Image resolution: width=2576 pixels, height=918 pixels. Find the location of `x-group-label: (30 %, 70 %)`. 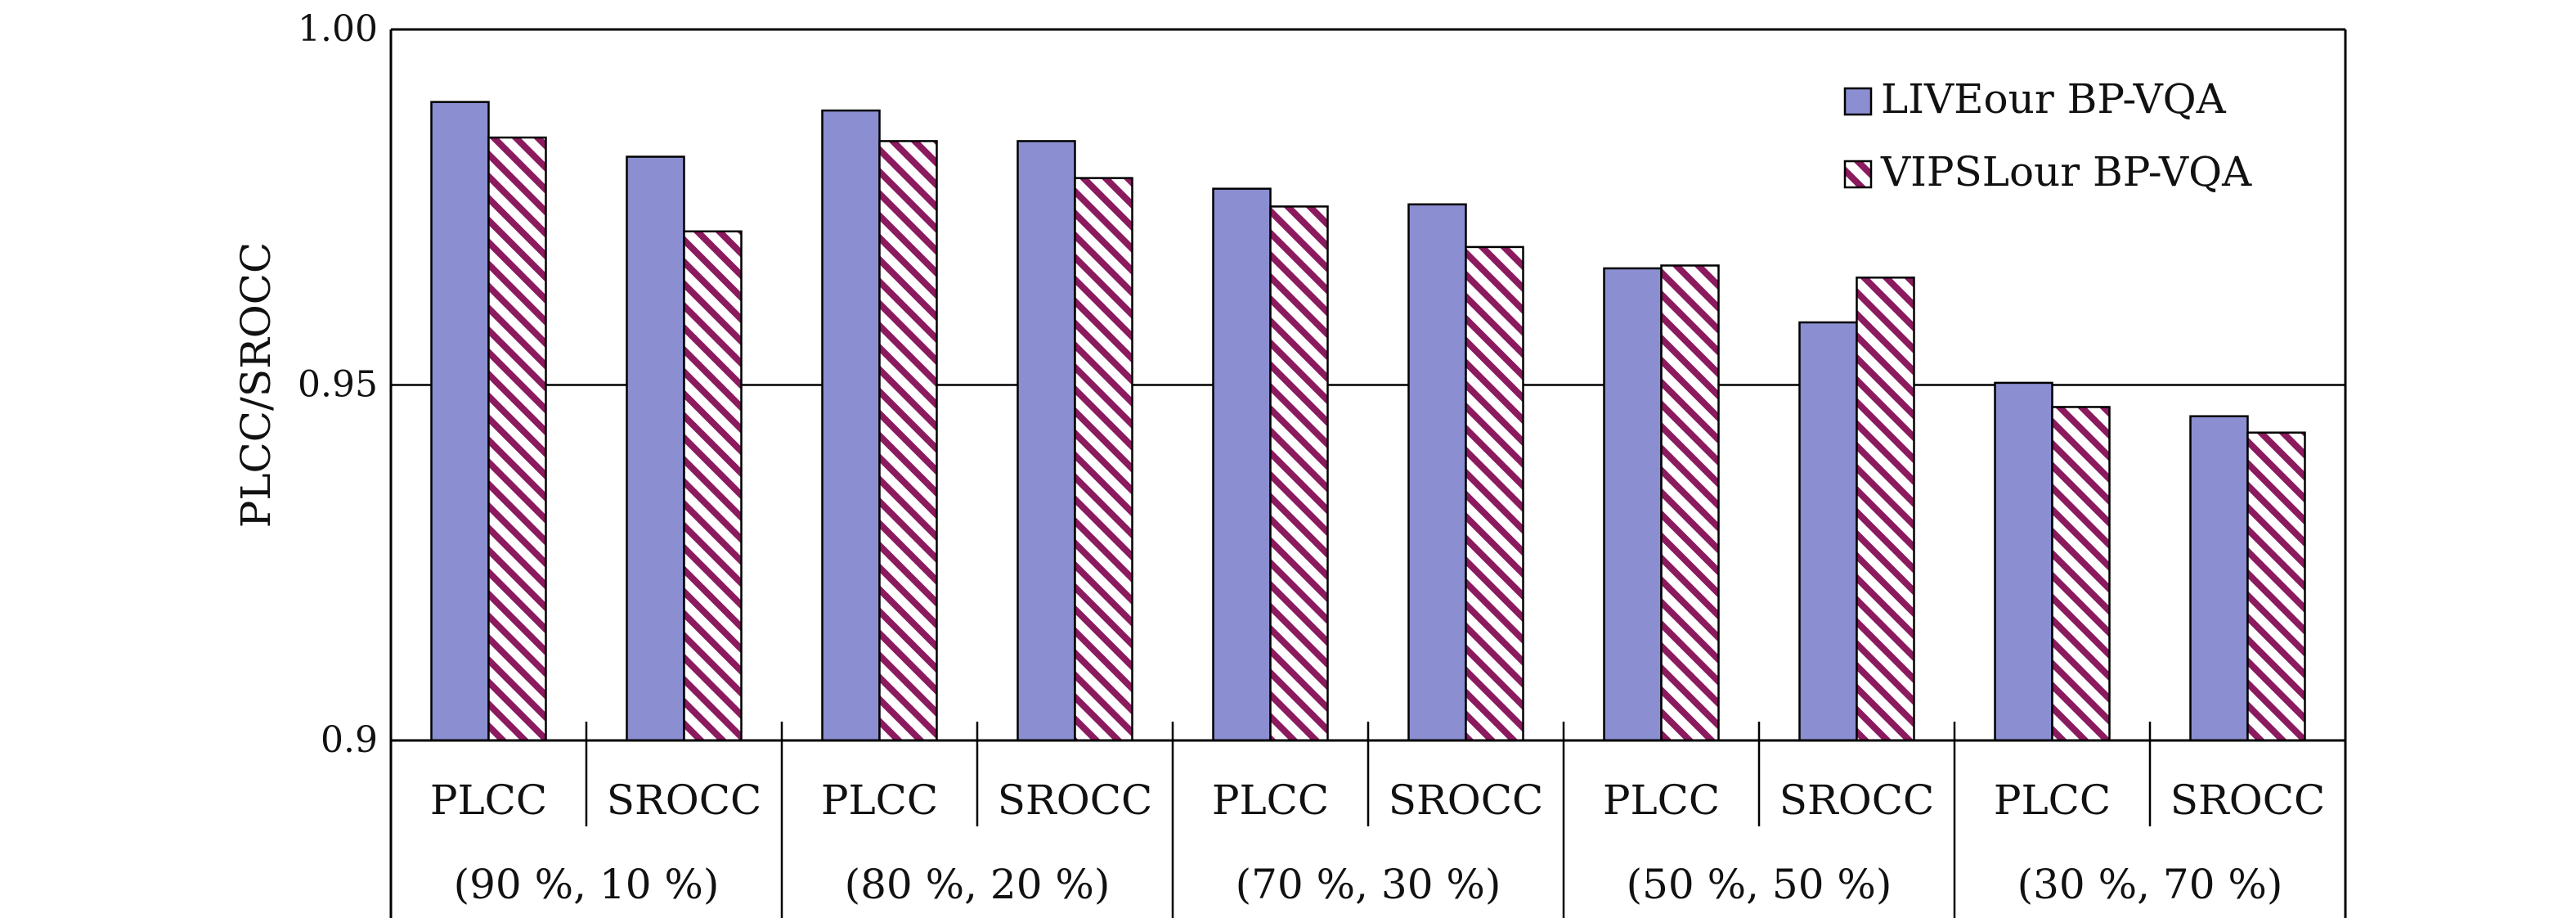

x-group-label: (30 %, 70 %) is located at coordinates (2150, 885).